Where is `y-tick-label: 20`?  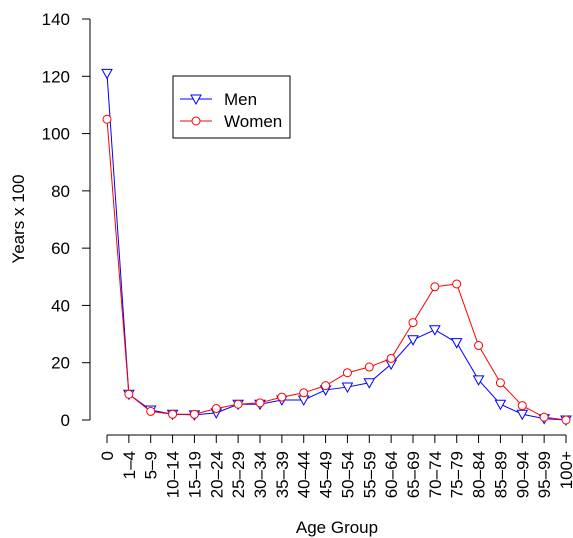 y-tick-label: 20 is located at coordinates (60, 363).